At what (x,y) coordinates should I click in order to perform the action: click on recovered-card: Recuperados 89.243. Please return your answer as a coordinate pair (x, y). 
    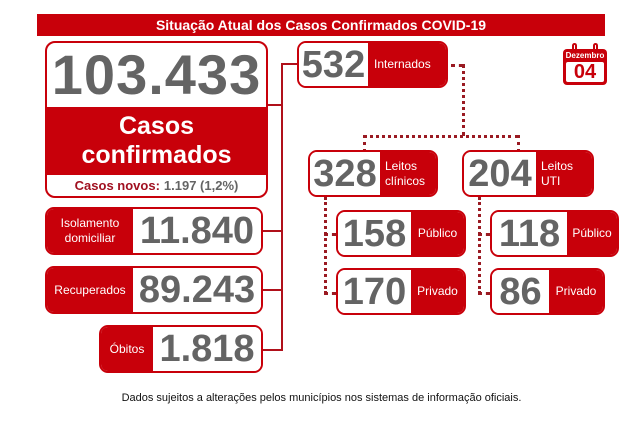
    Looking at the image, I should click on (154, 290).